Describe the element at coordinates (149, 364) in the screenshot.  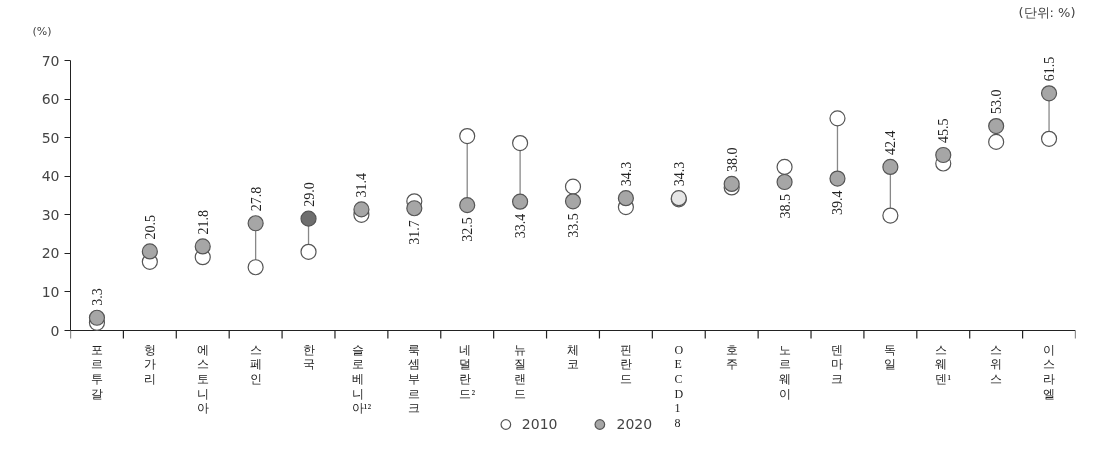
I see `x-tick-label: 헝가리` at that location.